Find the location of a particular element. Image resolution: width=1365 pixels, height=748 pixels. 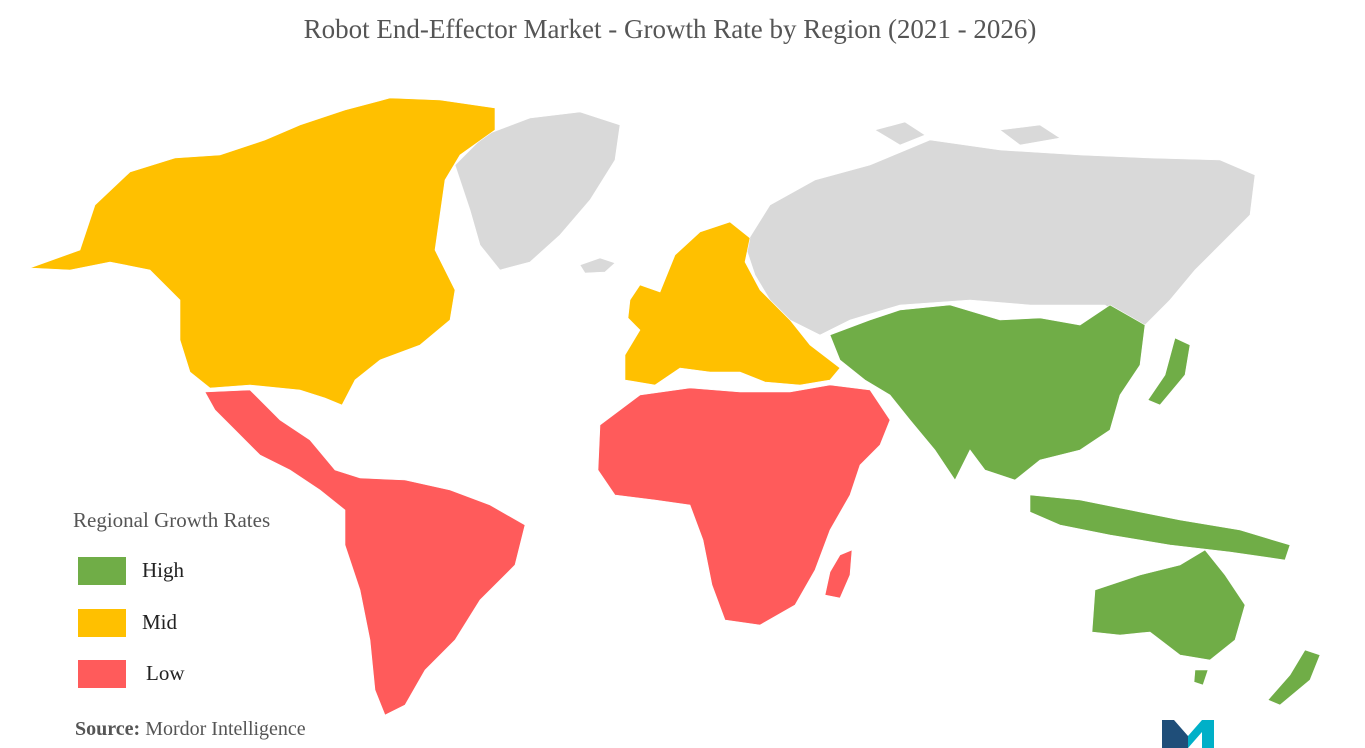

legend-swatch-low is located at coordinates (102, 674).